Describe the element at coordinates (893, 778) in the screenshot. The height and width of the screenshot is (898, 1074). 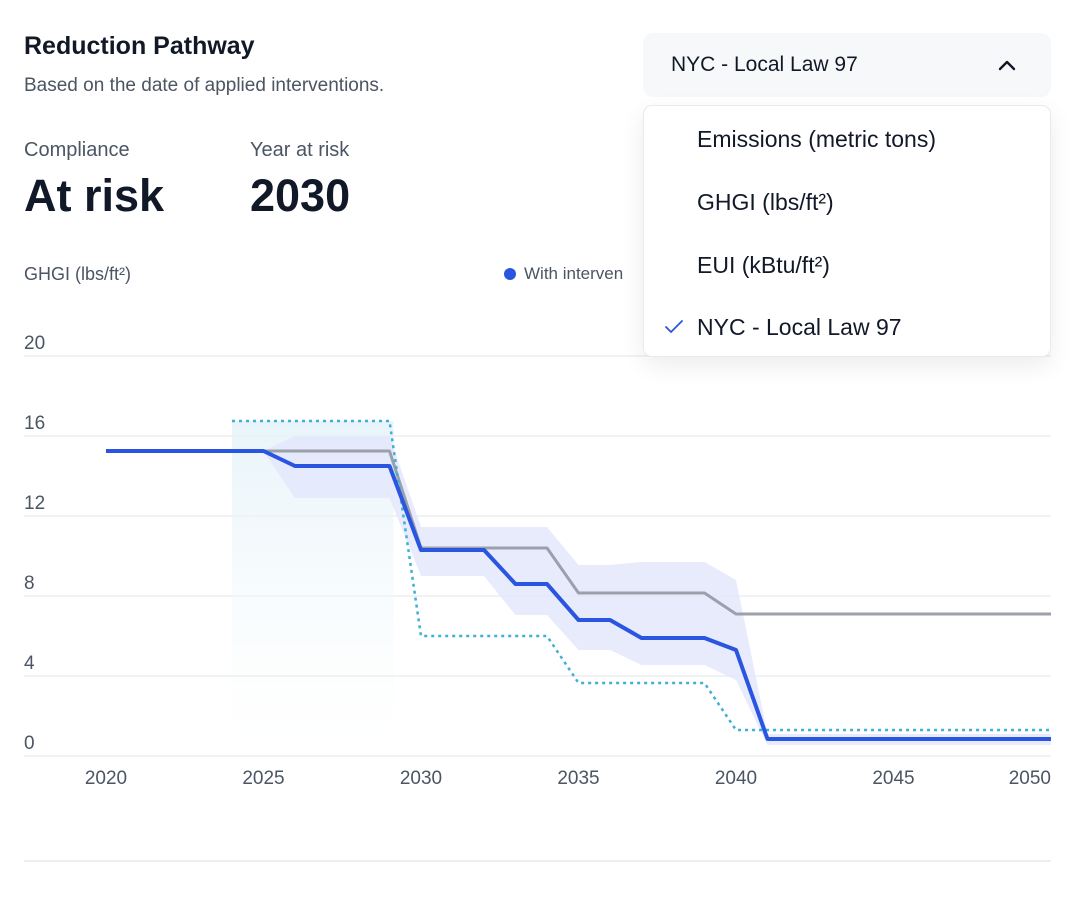
I see `x-tick-label: 2045` at that location.